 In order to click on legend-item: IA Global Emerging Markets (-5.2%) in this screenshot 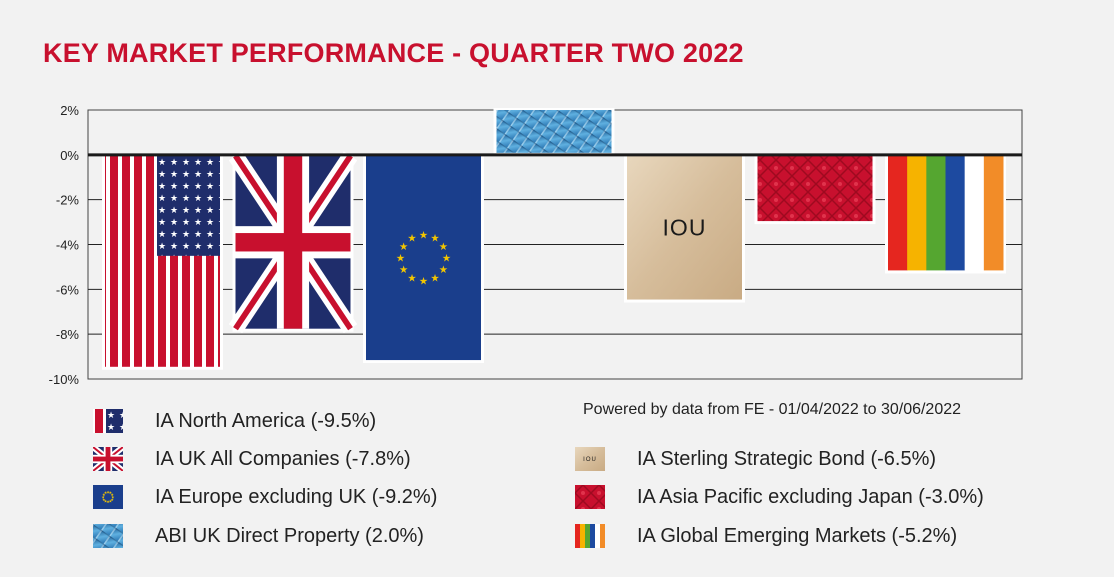, I will do `click(766, 536)`.